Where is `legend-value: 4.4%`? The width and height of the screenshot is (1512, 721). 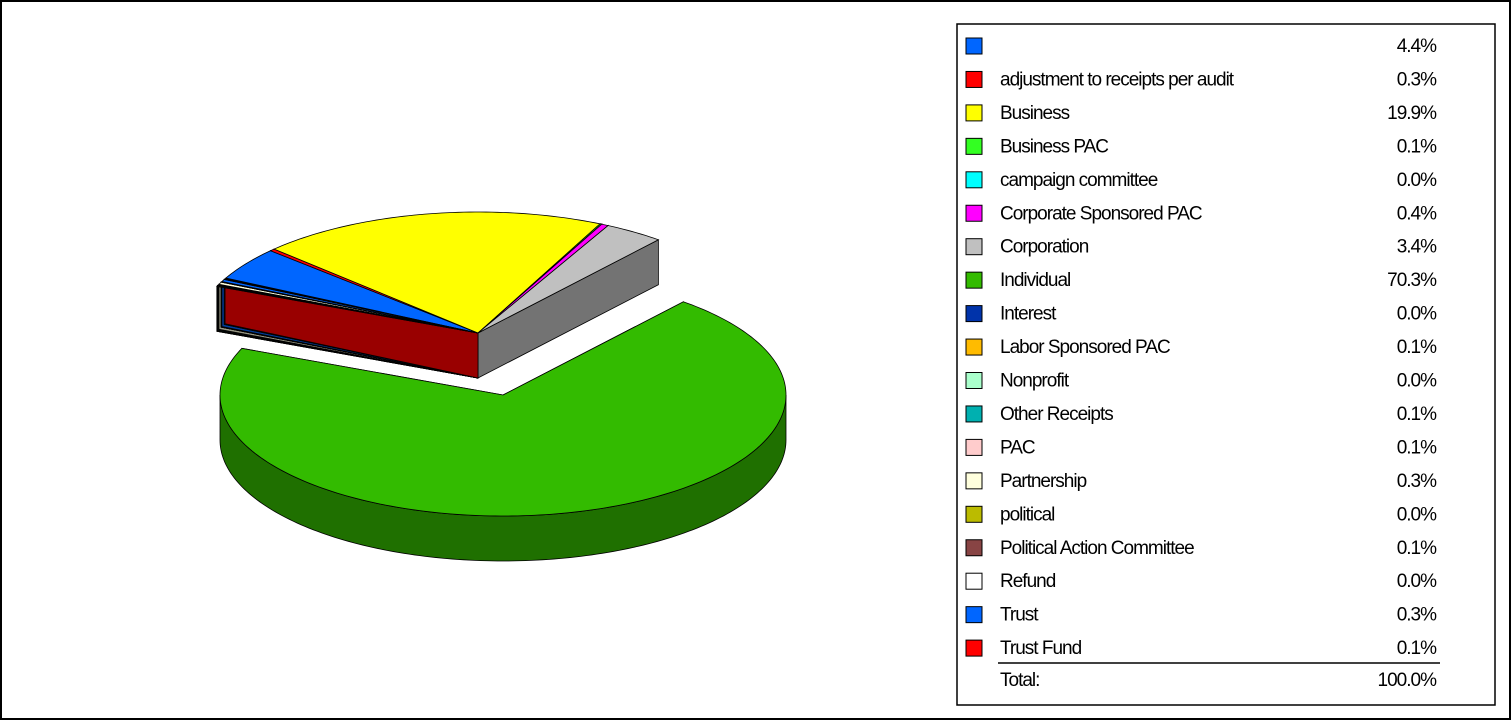
legend-value: 4.4% is located at coordinates (1417, 46).